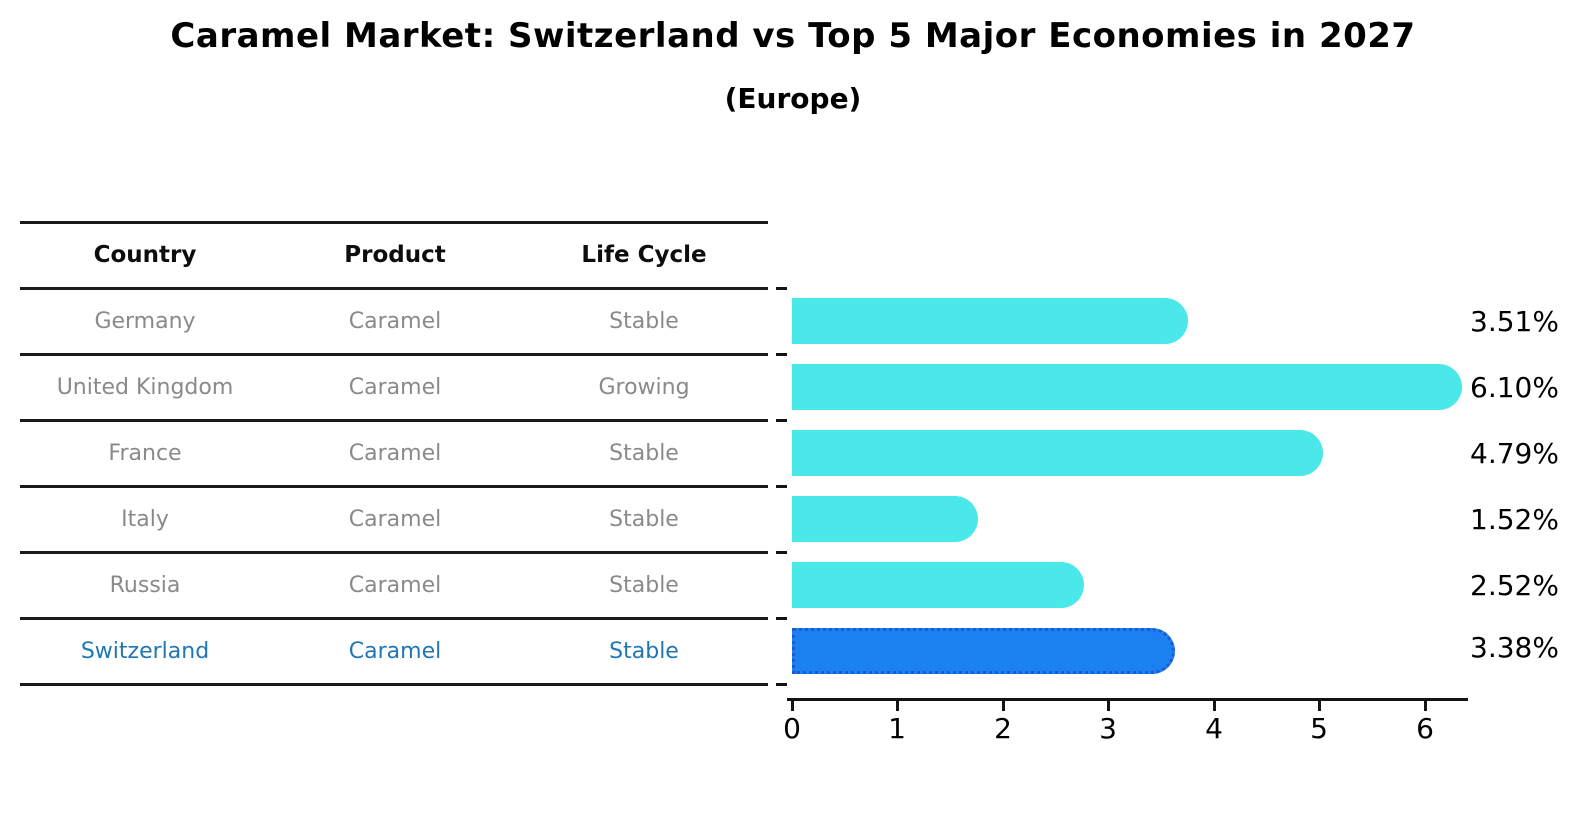  I want to click on value-label-switzerland: 3.38%, so click(1514, 647).